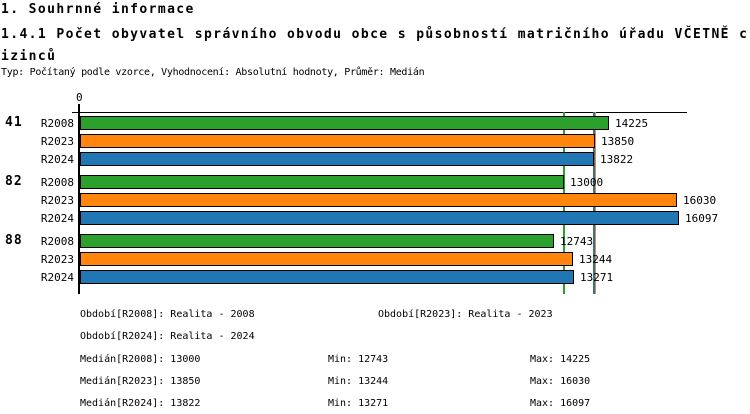  I want to click on legend-max-r2024: Max: 16097, so click(560, 403).